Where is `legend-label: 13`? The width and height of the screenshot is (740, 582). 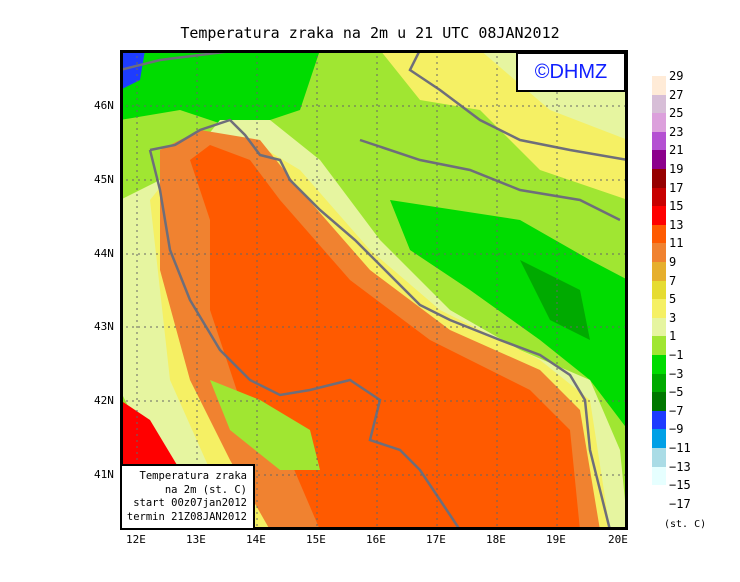
legend-label: 13 is located at coordinates (676, 224).